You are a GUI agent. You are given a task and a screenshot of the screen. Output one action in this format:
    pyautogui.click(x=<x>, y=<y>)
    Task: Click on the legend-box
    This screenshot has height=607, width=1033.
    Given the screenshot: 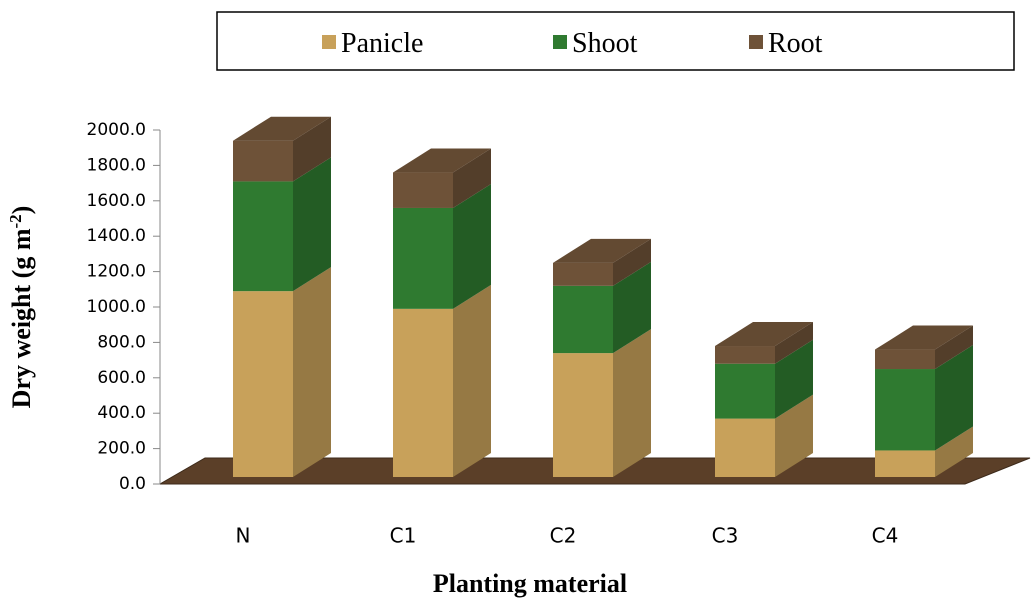 What is the action you would take?
    pyautogui.click(x=615, y=41)
    